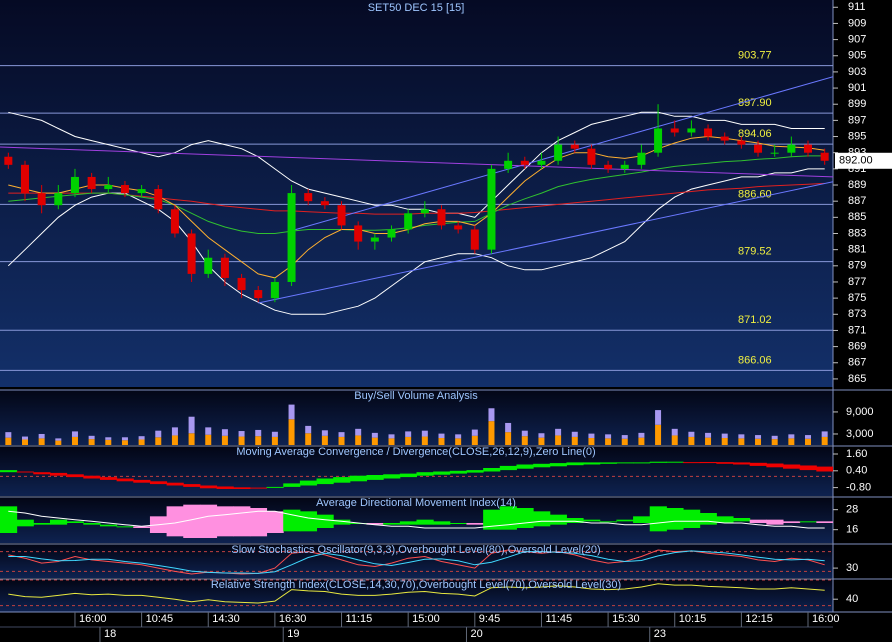  Describe the element at coordinates (755, 360) in the screenshot. I see `level-label: 866.06` at that location.